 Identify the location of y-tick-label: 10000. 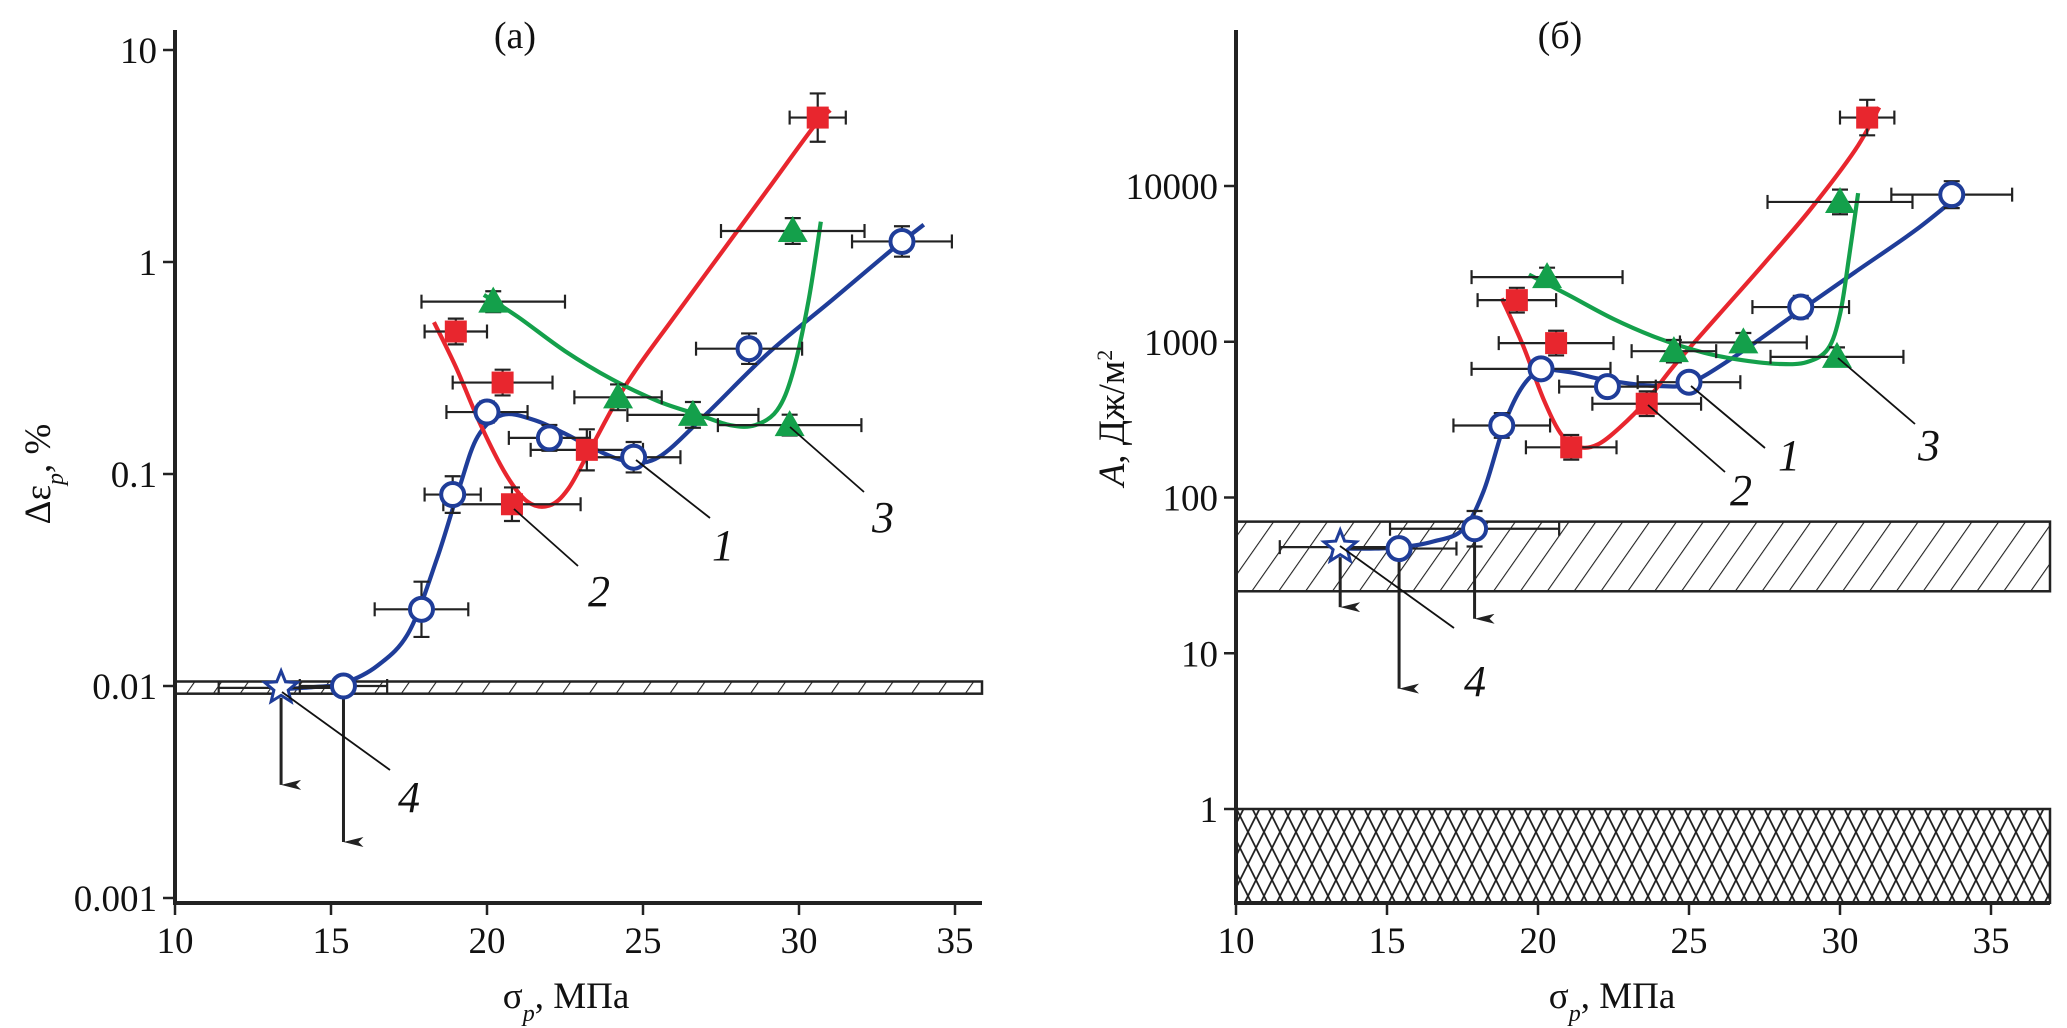
(1172, 187).